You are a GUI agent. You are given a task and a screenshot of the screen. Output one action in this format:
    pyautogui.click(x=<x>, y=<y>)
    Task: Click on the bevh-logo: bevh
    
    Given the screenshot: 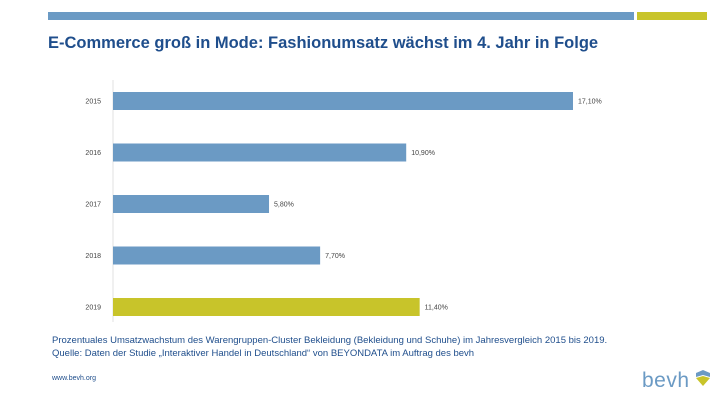 What is the action you would take?
    pyautogui.click(x=677, y=383)
    